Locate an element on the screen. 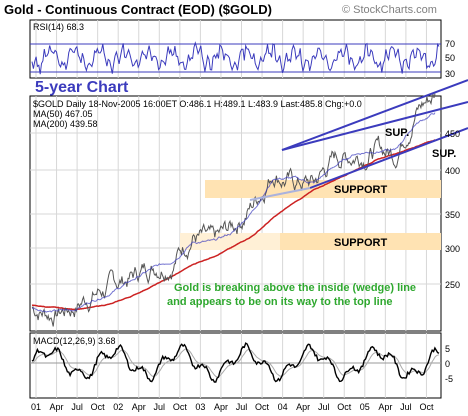  annotation-sup-2: SUP. is located at coordinates (444, 154).